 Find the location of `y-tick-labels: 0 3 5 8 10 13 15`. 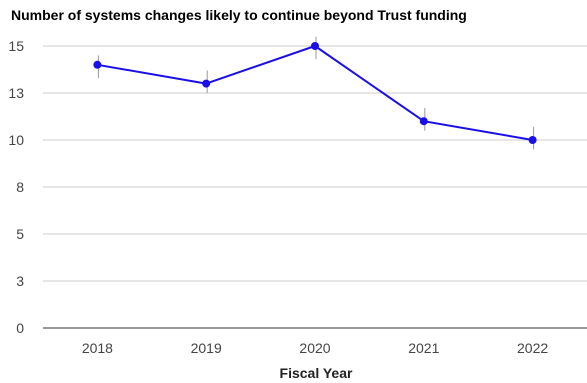

y-tick-labels: 0 3 5 8 10 13 15 is located at coordinates (16, 187).